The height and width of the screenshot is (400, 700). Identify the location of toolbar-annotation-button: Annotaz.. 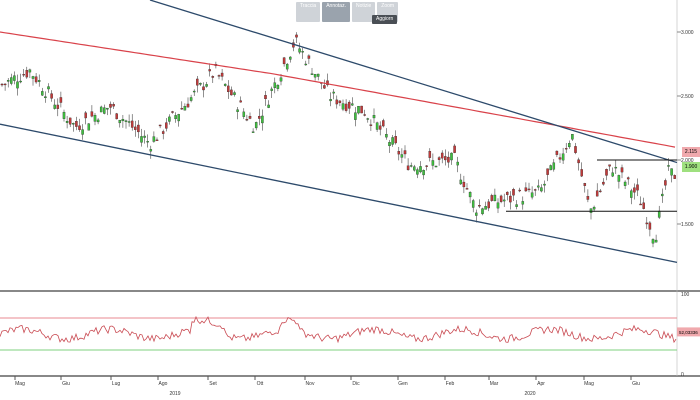
(336, 12).